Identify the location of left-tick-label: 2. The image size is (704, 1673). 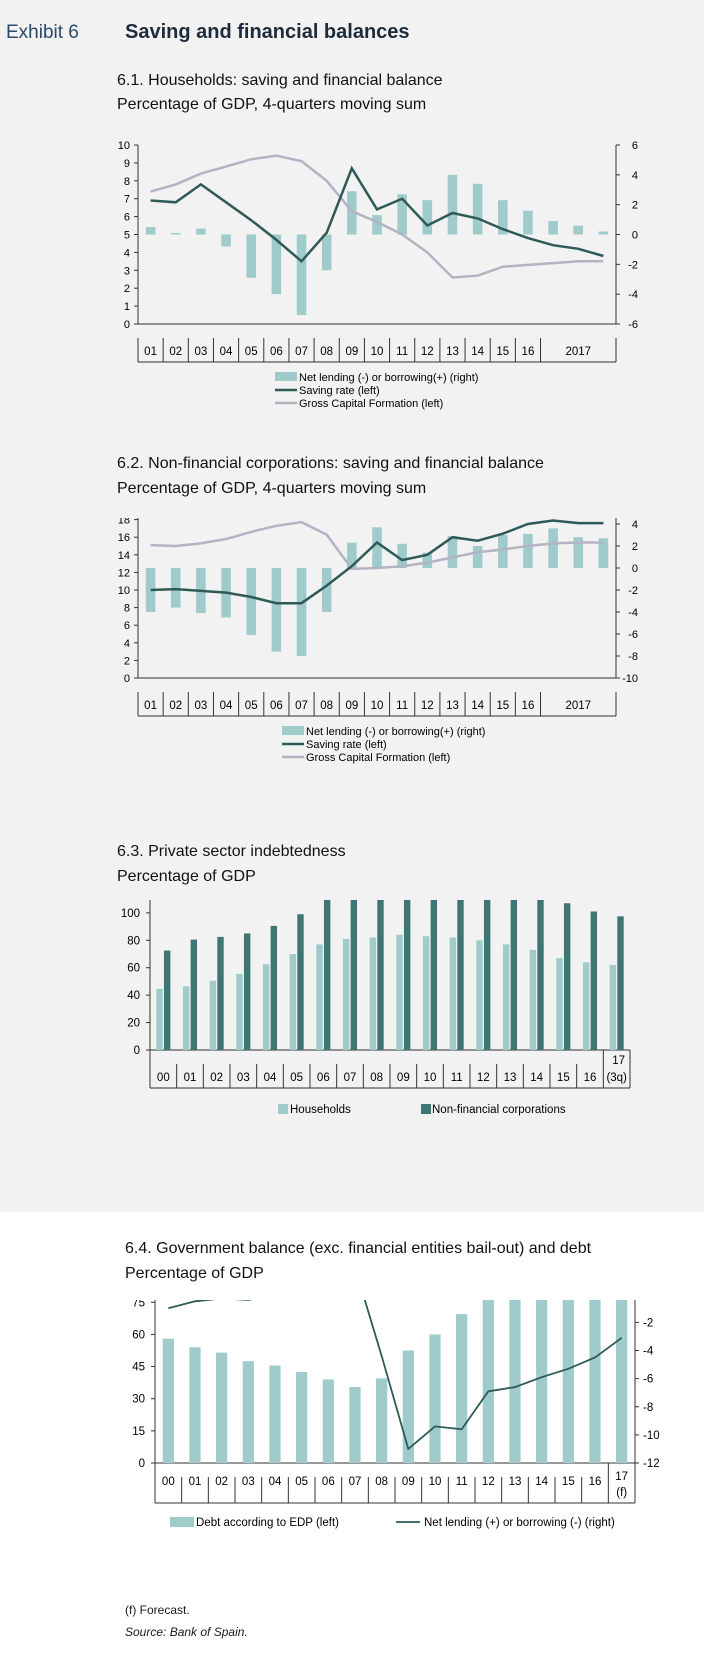
(127, 661).